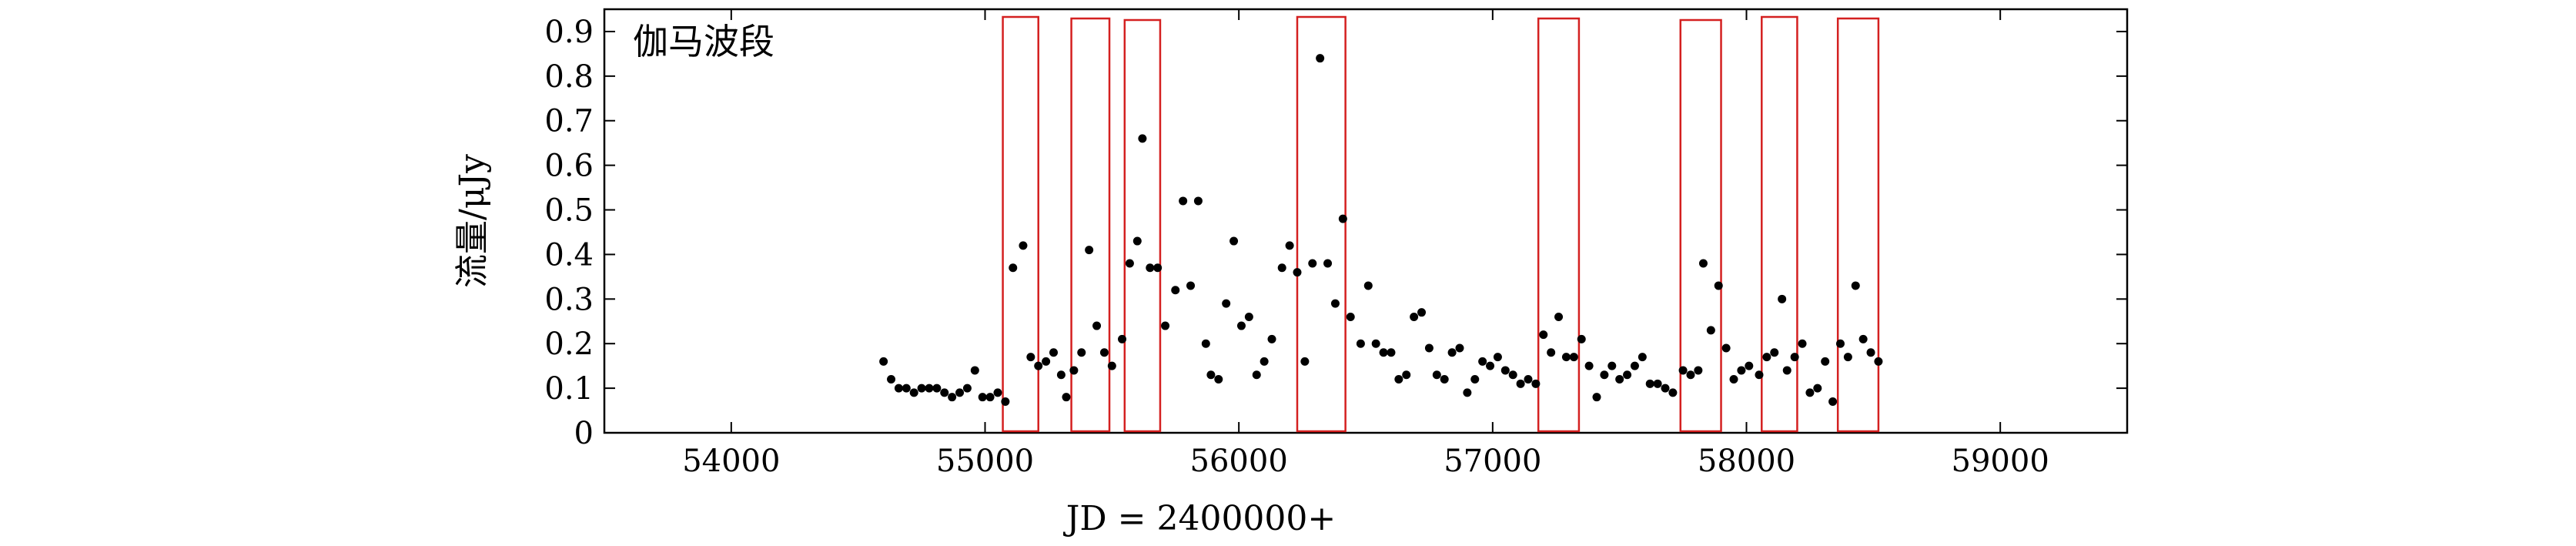 The width and height of the screenshot is (2576, 546). What do you see at coordinates (569, 121) in the screenshot?
I see `y-tick-label: 0.7` at bounding box center [569, 121].